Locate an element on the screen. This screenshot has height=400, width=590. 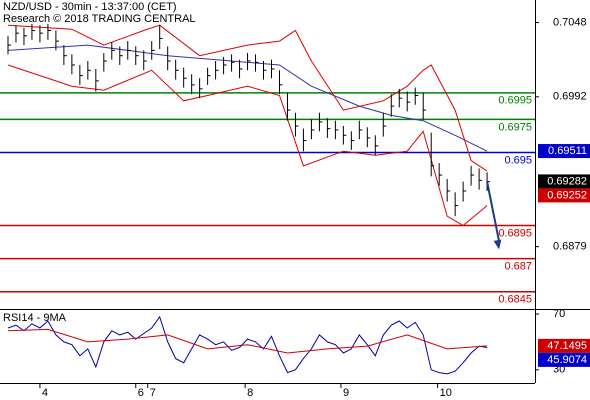
rsi-title: RSI14 - 9MA is located at coordinates (35, 318).